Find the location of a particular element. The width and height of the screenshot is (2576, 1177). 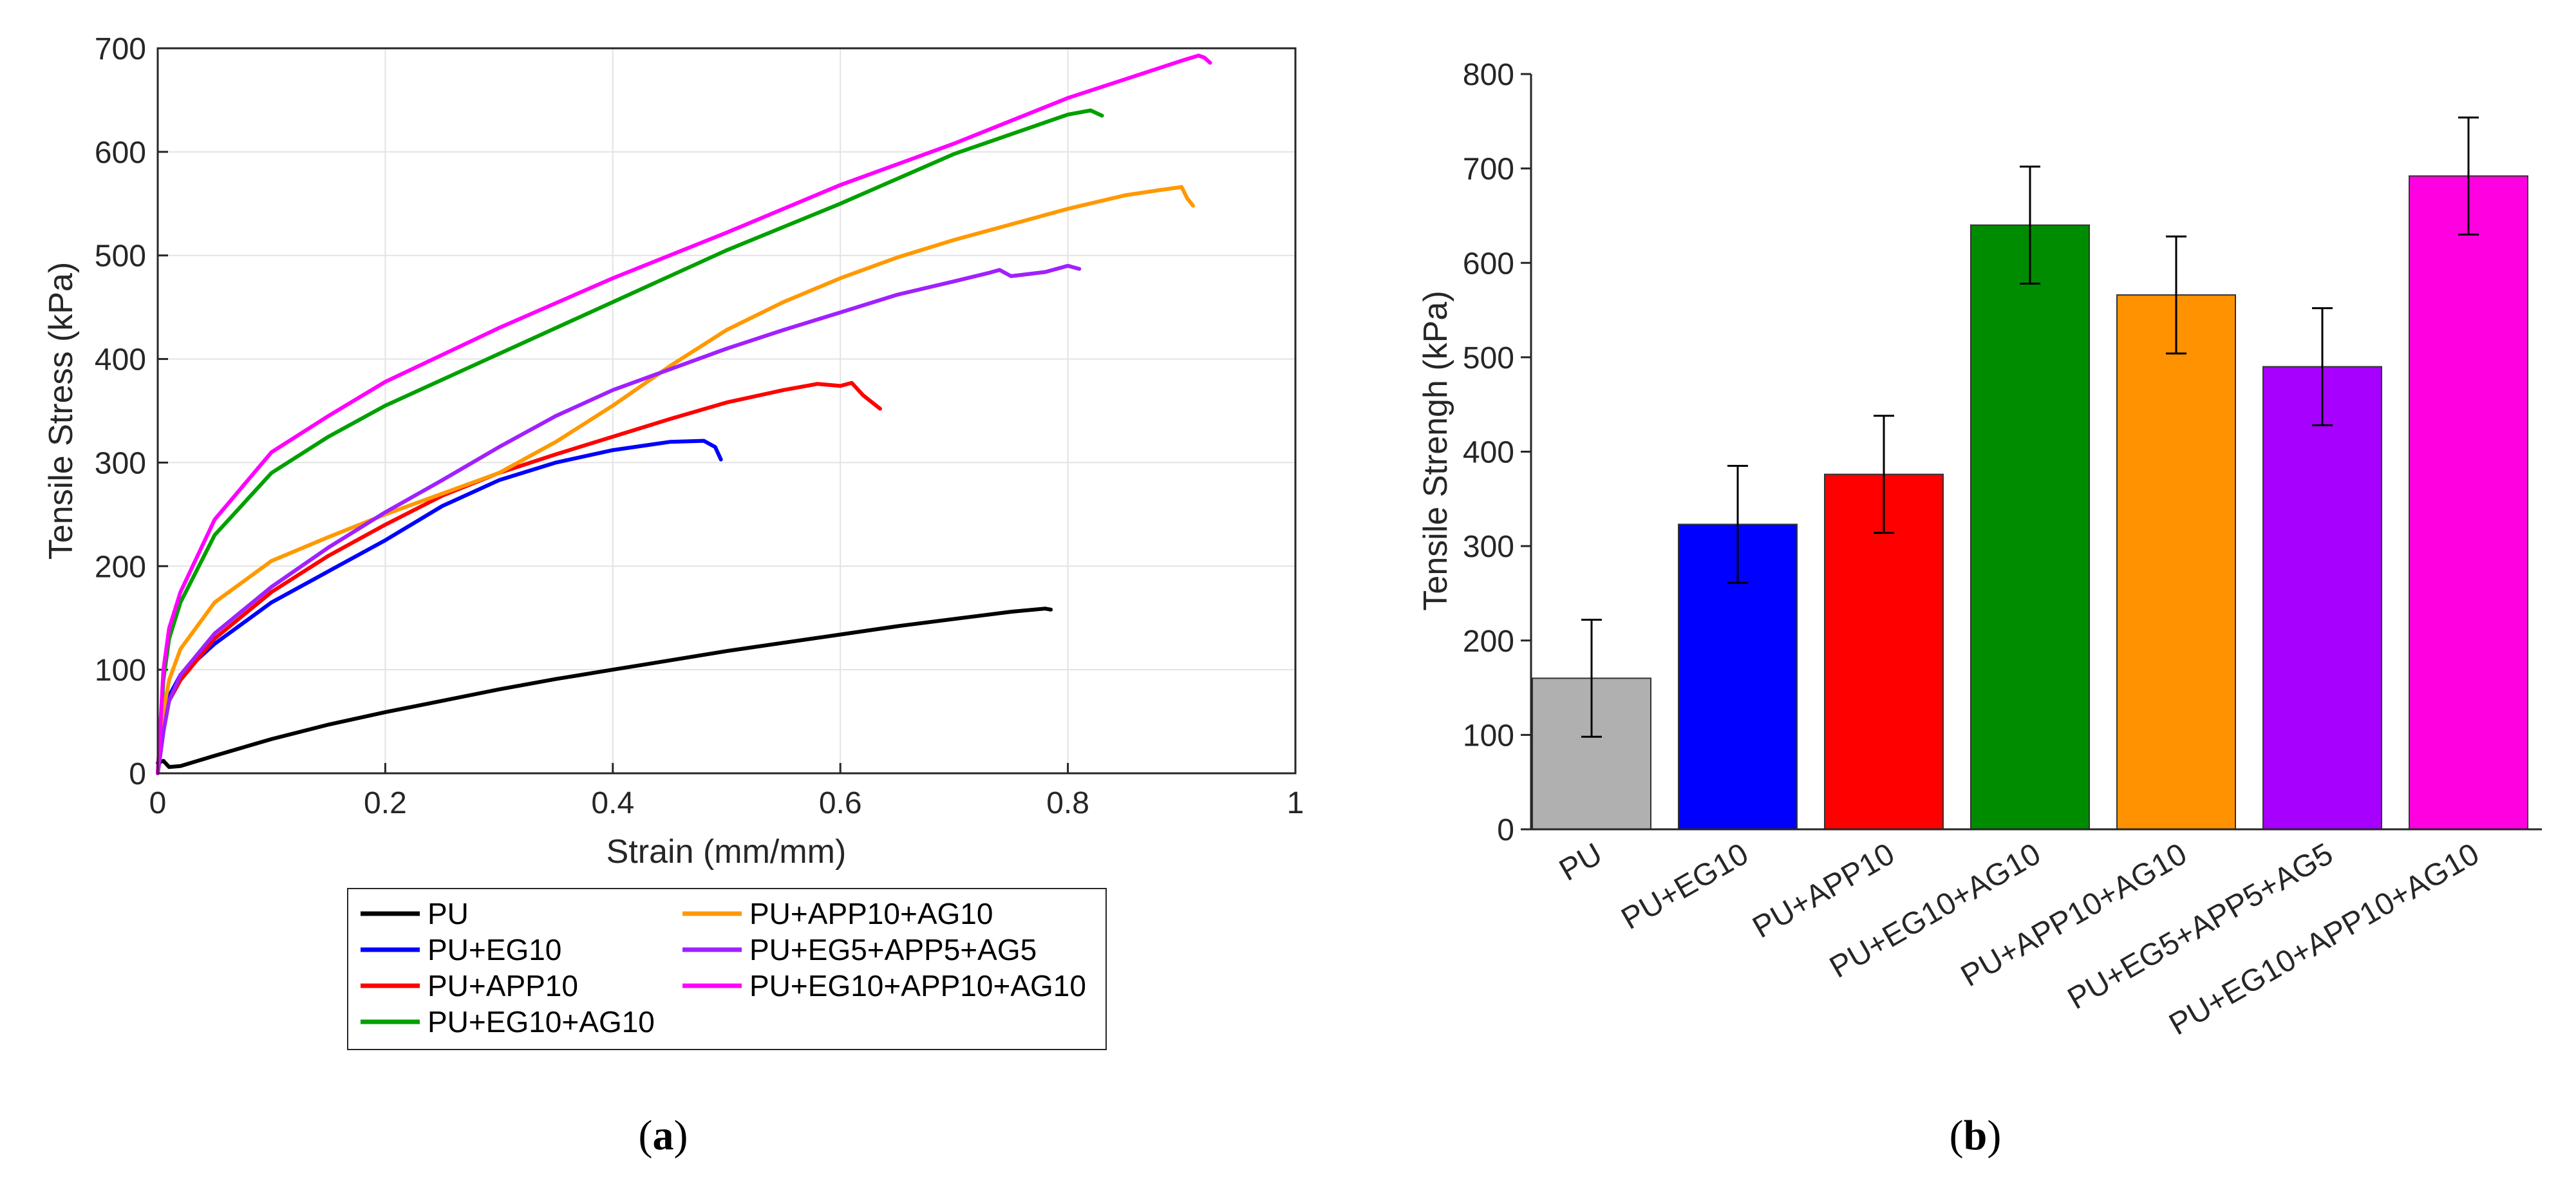

y-tick-label: 400 is located at coordinates (120, 360).